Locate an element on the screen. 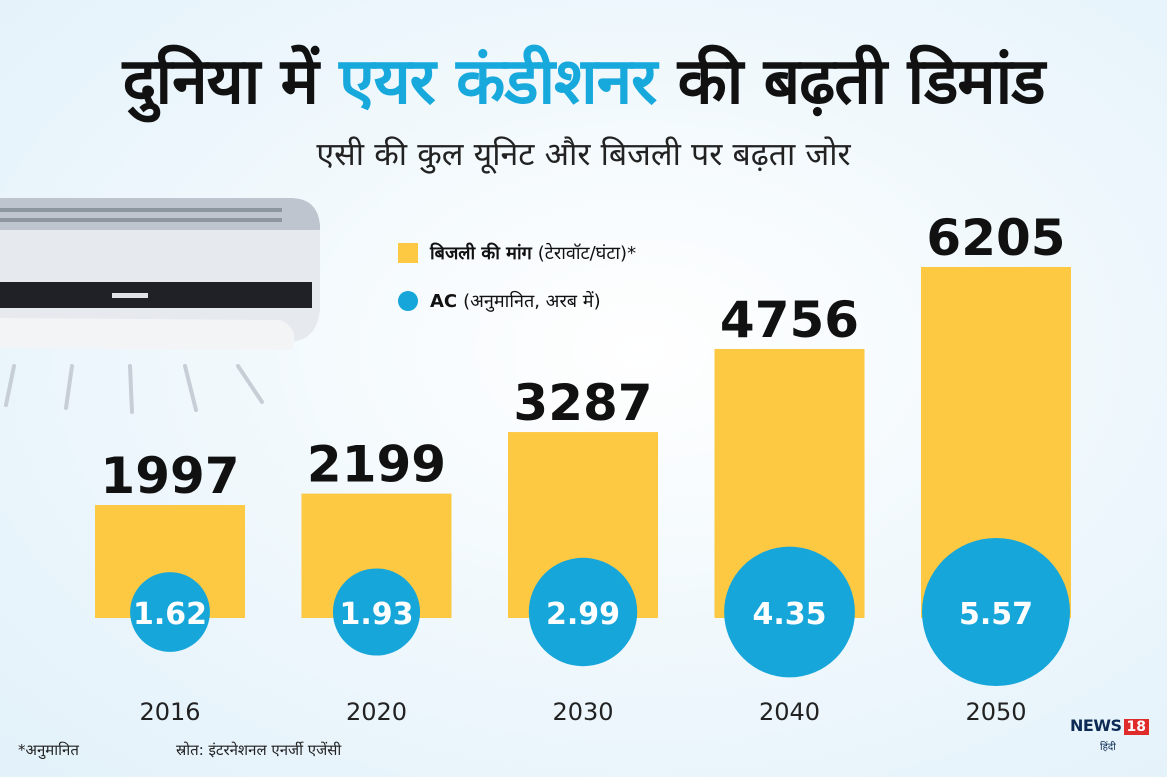 The image size is (1167, 777). bar-value-label-2016: 1997 is located at coordinates (169, 476).